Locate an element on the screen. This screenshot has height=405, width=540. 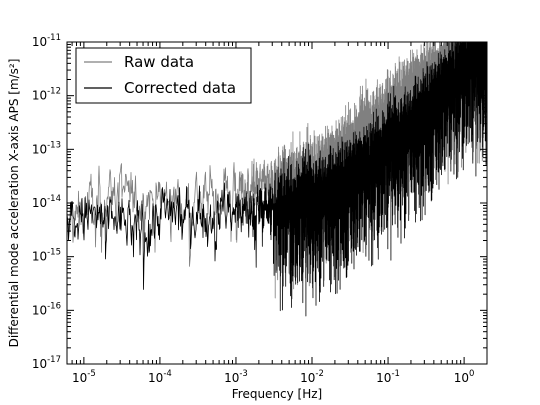
y-tick-label: 10-13 is located at coordinates (46, 148).